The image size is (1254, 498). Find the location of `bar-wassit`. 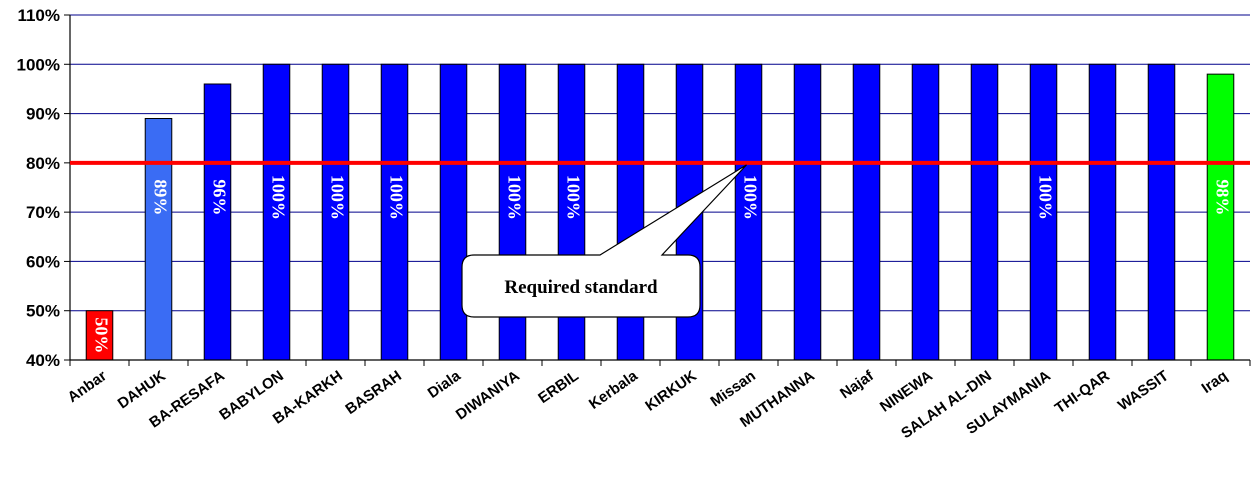

bar-wassit is located at coordinates (1161, 212).